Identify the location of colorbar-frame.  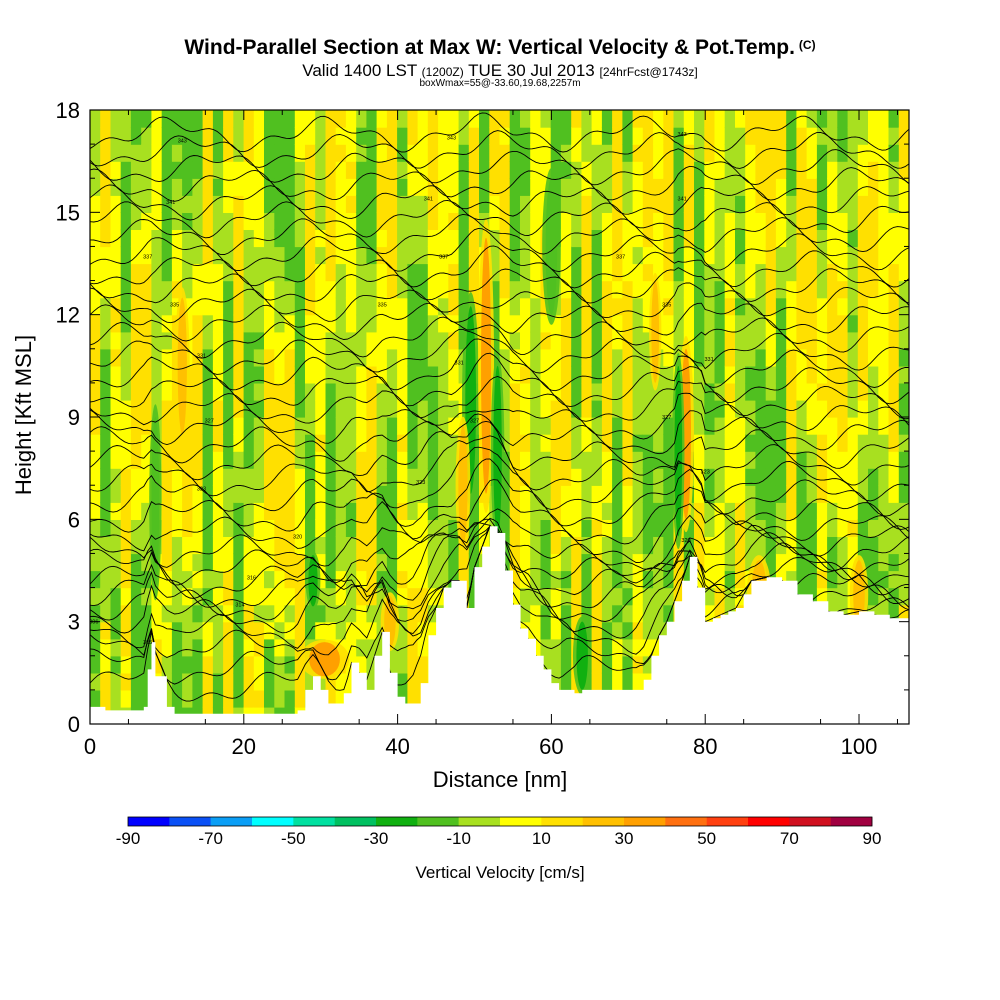
(500, 821).